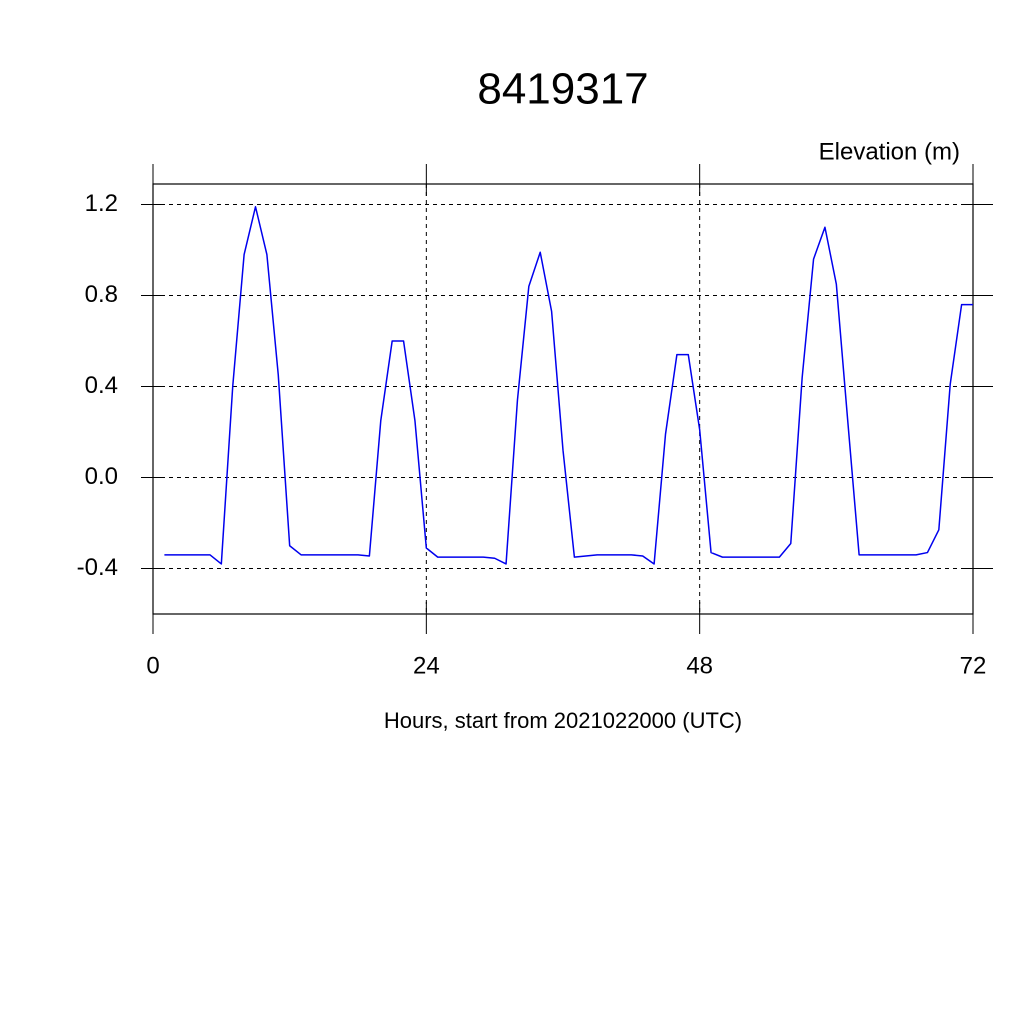 Image resolution: width=1024 pixels, height=1024 pixels. I want to click on y-tick-label: 1.2, so click(101, 203).